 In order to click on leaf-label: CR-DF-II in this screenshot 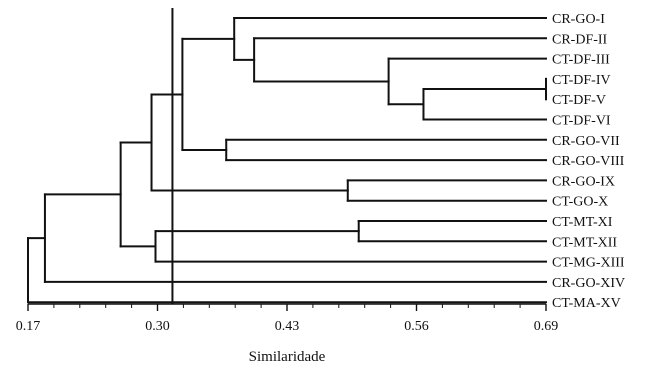, I will do `click(580, 39)`.